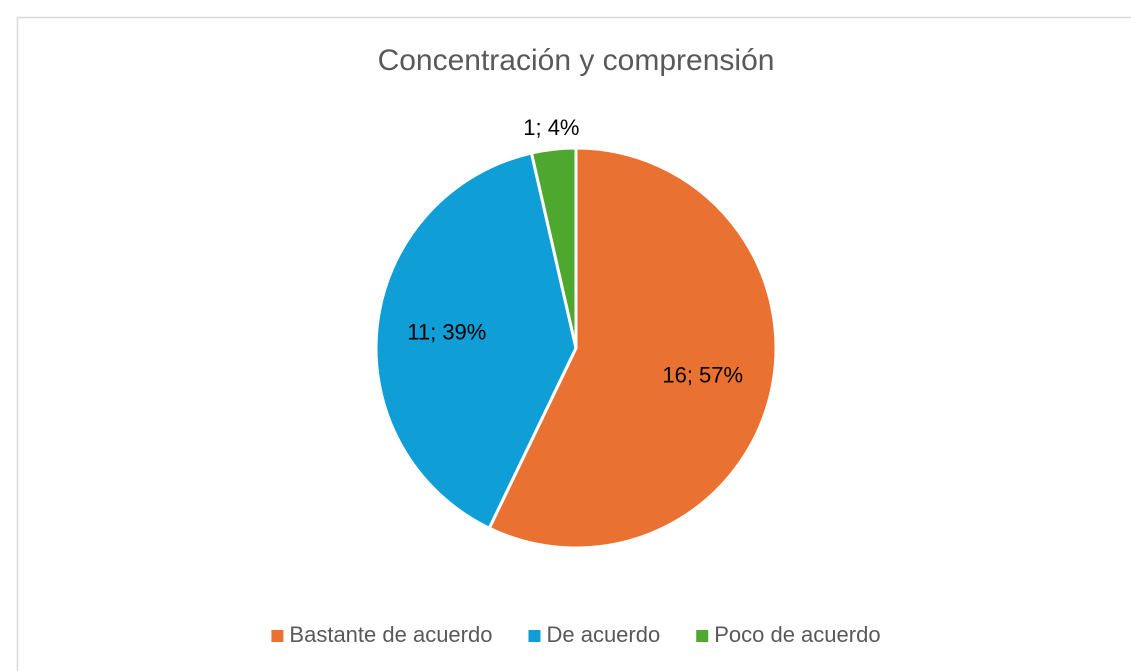  Describe the element at coordinates (702, 375) in the screenshot. I see `data-label: 16; 57%` at that location.